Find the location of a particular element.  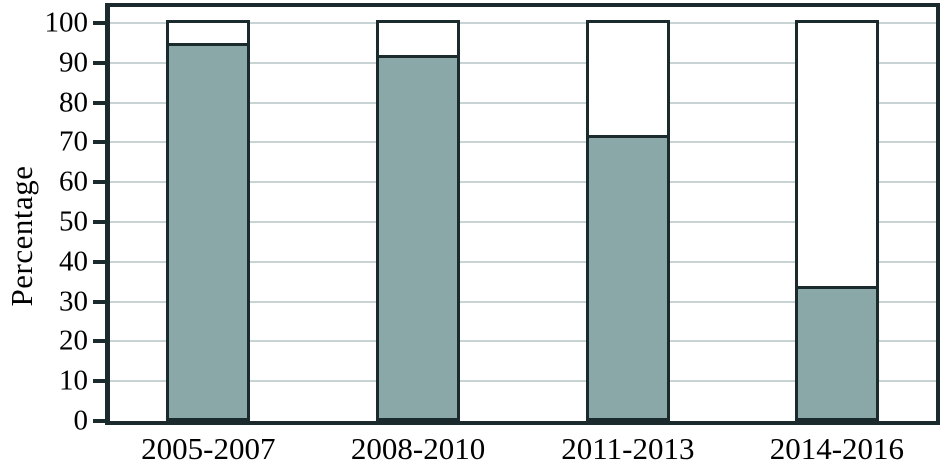

y-axis-title: Percentage is located at coordinates (21, 236).